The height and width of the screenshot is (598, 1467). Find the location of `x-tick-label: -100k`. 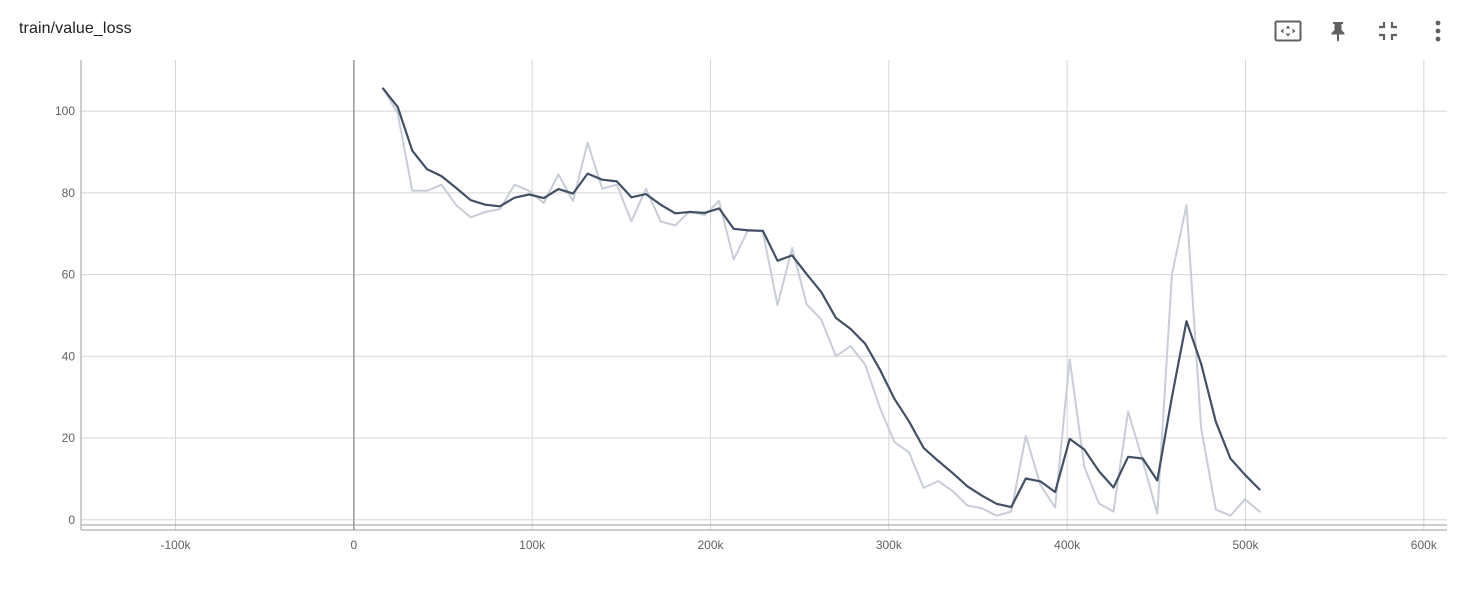

x-tick-label: -100k is located at coordinates (175, 545).